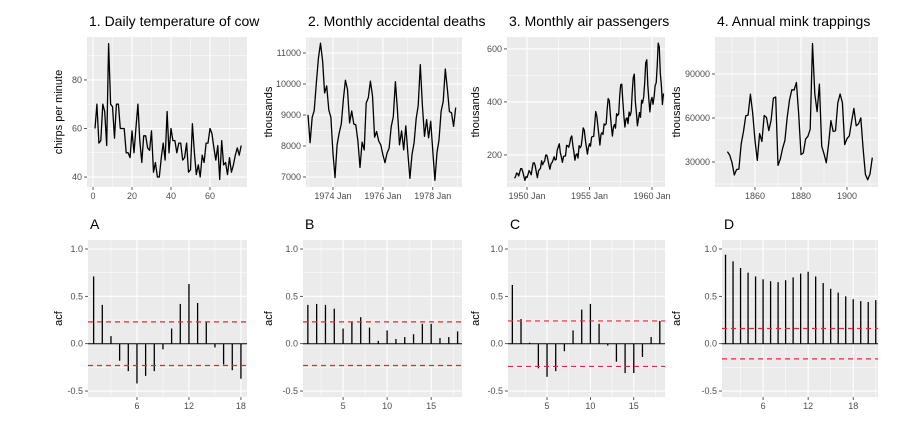  Describe the element at coordinates (288, 84) in the screenshot. I see `y-tick-label: 10000` at that location.